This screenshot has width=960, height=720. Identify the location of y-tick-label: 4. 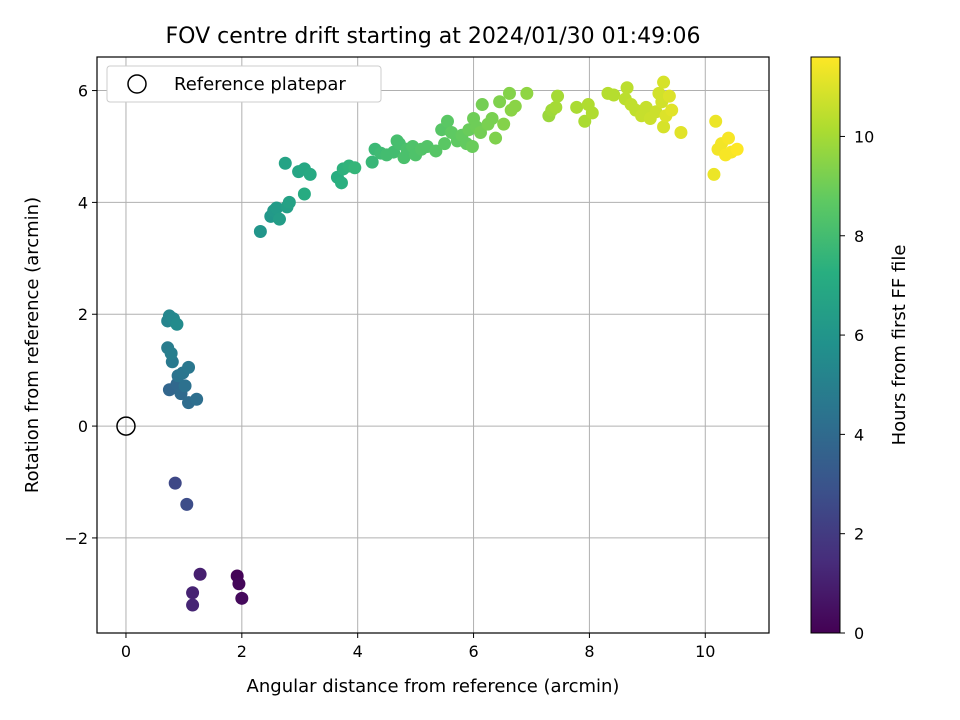
(83, 202).